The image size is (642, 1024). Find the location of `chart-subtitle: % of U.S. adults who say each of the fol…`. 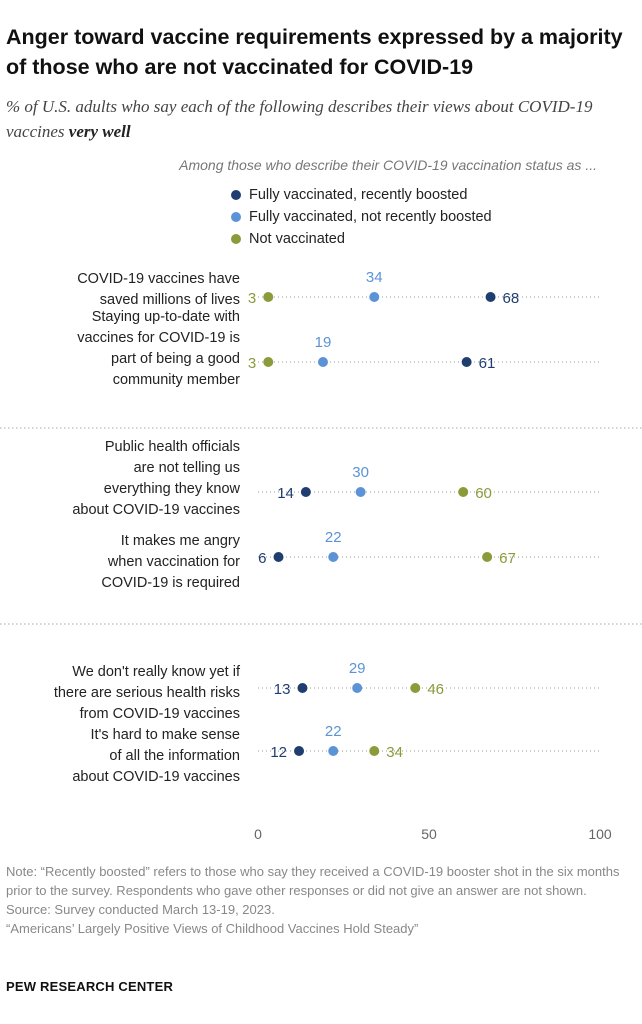

chart-subtitle: % of U.S. adults who say each of the fol… is located at coordinates (324, 119).